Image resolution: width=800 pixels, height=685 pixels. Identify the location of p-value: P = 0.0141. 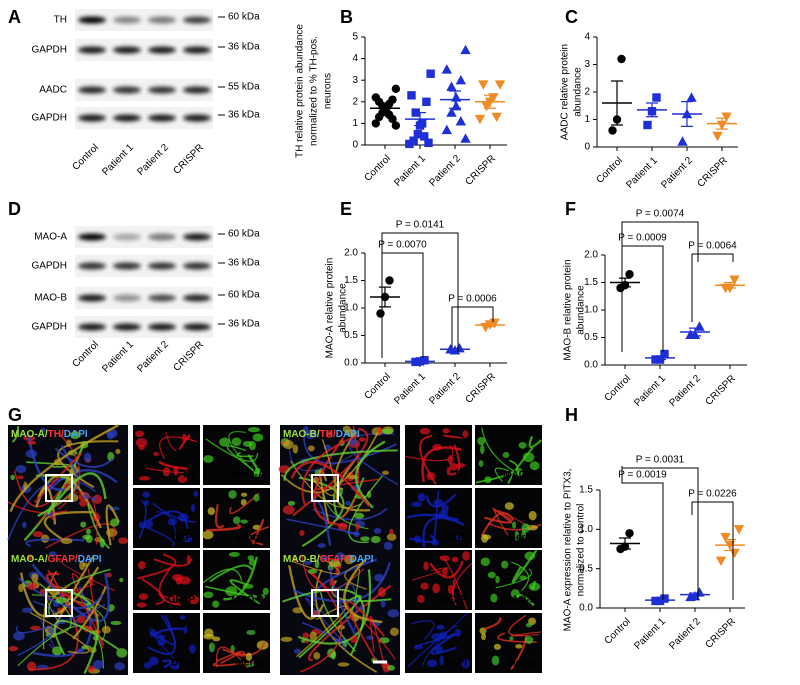
(420, 225).